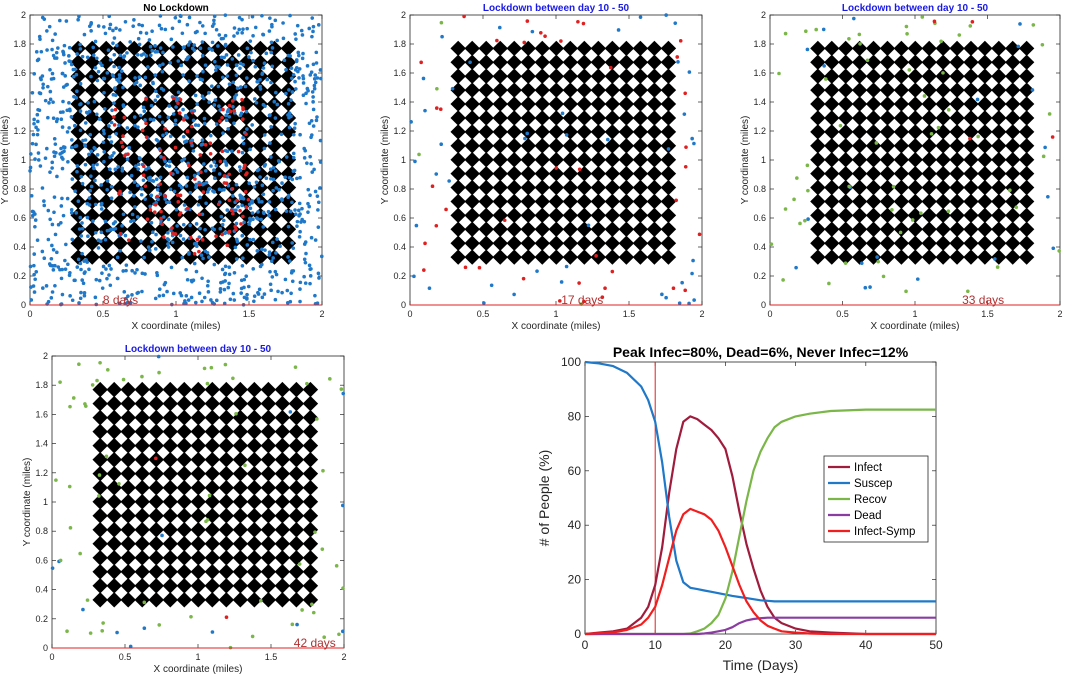 Image resolution: width=1065 pixels, height=677 pixels. I want to click on line-chart-xlabel: Time (Days), so click(761, 665).